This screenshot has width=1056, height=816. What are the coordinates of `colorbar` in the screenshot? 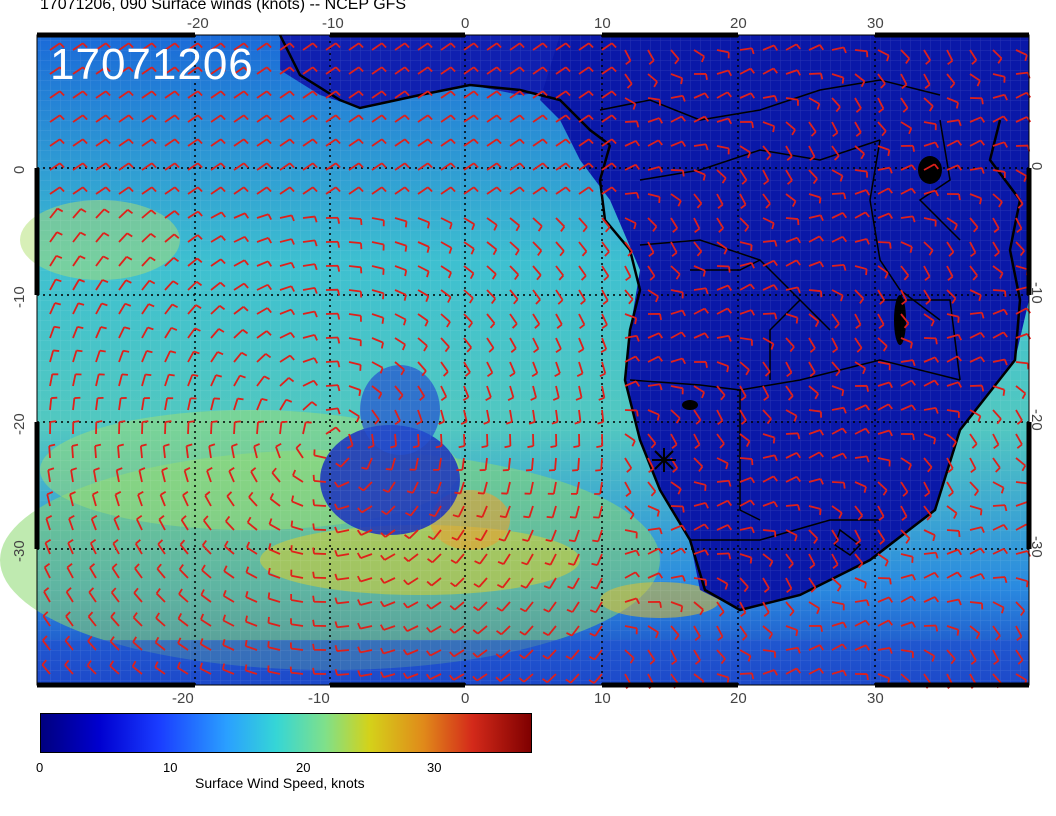 It's located at (286, 733).